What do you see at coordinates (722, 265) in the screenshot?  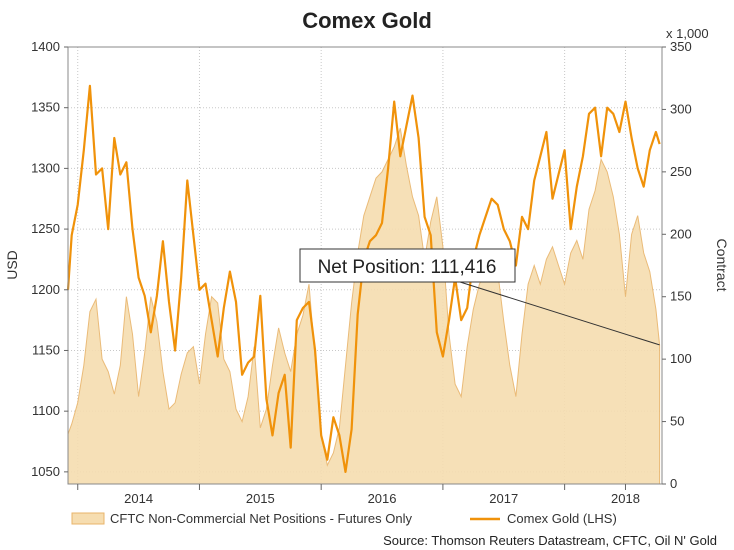 I see `right-axis-title: Contract` at bounding box center [722, 265].